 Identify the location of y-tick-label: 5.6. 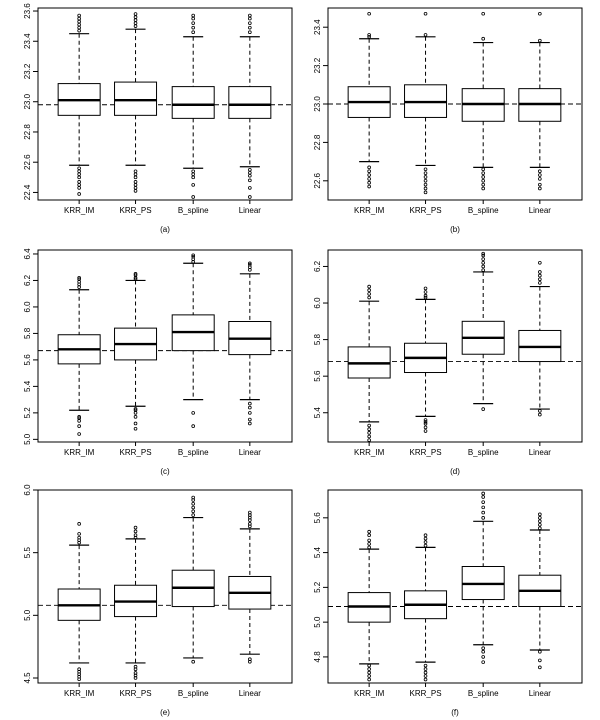
(317, 518).